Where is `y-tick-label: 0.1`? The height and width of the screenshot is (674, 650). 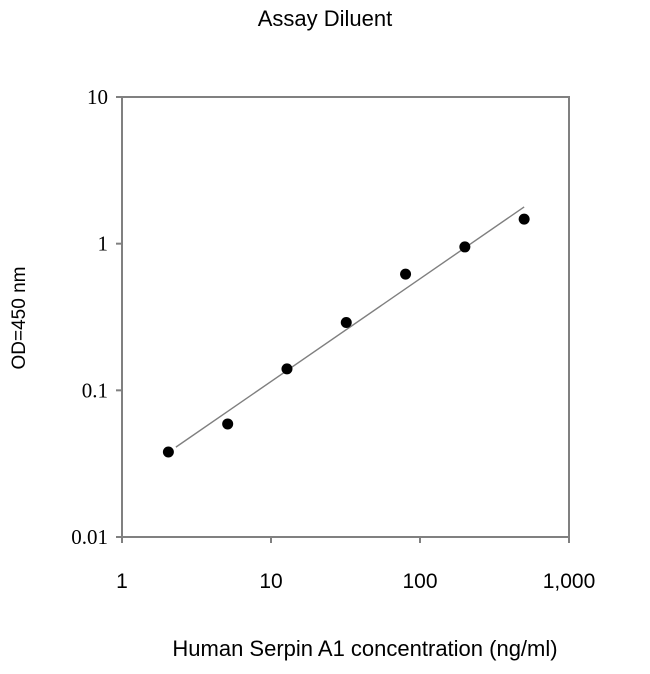
y-tick-label: 0.1 is located at coordinates (95, 390).